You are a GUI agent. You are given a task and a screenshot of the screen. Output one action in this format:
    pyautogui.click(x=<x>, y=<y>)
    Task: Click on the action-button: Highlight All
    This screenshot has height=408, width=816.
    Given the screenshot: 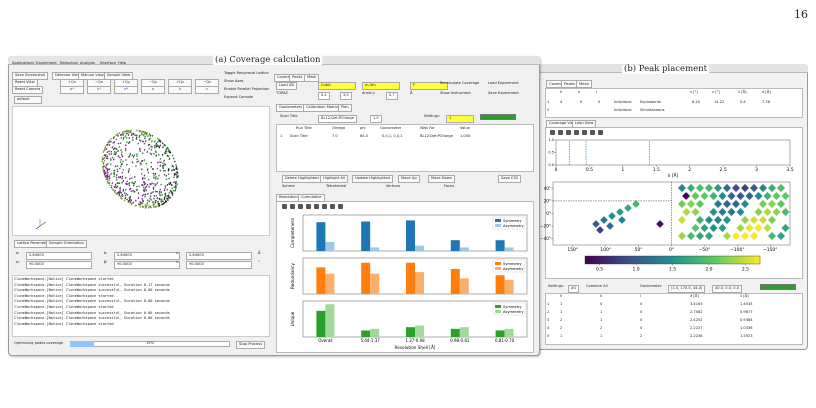 What is the action you would take?
    pyautogui.click(x=334, y=179)
    